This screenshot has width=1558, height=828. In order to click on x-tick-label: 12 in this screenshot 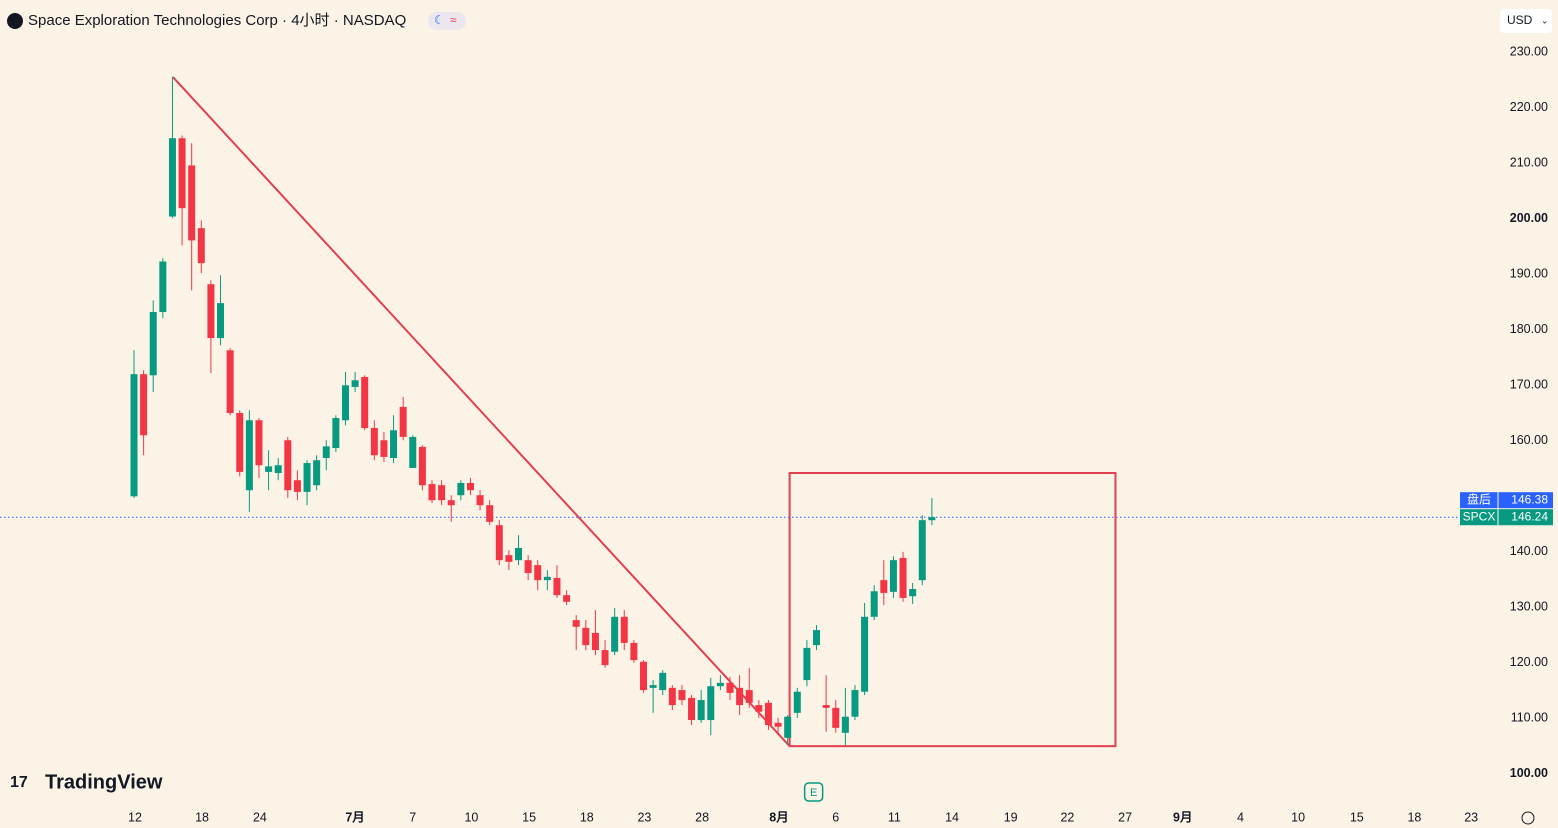, I will do `click(135, 817)`.